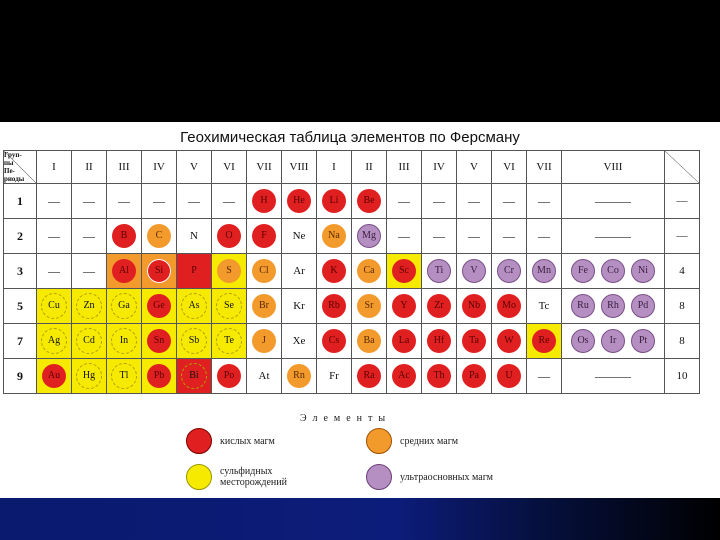  What do you see at coordinates (124, 376) in the screenshot?
I see `element-symbol: Tl` at bounding box center [124, 376].